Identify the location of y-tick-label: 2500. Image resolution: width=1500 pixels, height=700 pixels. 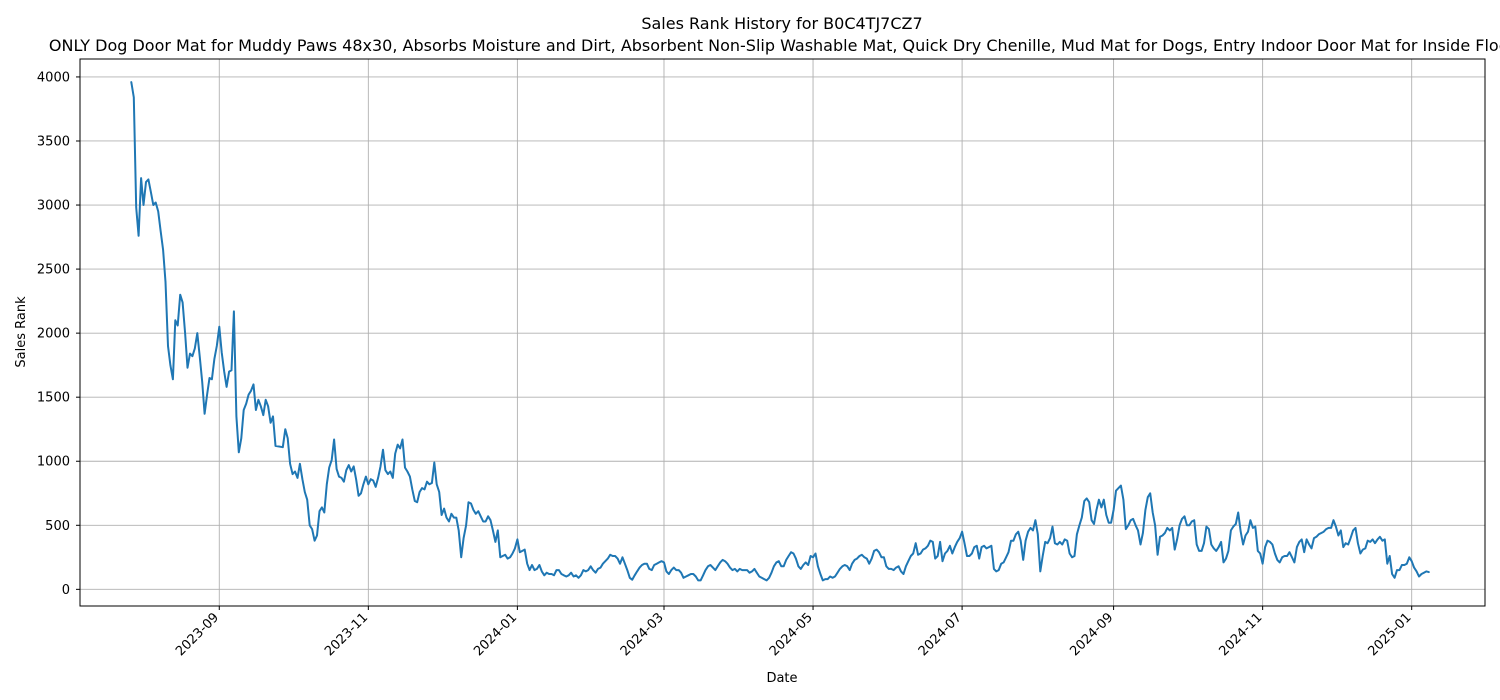
(53, 270).